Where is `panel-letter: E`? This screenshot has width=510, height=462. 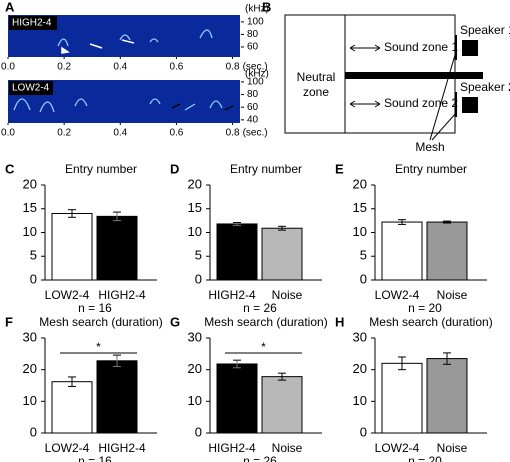 panel-letter: E is located at coordinates (339, 168).